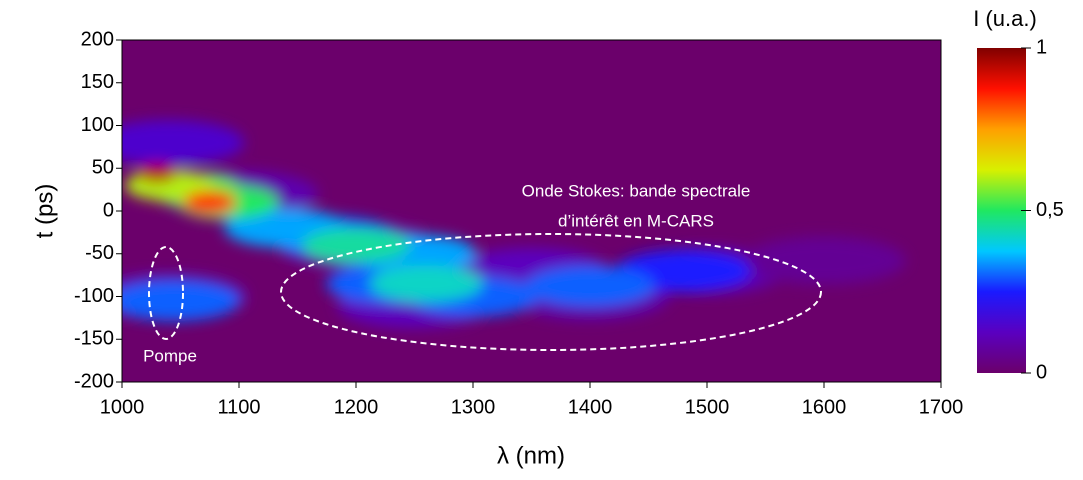  Describe the element at coordinates (94, 339) in the screenshot. I see `y-tick-label: -150` at that location.